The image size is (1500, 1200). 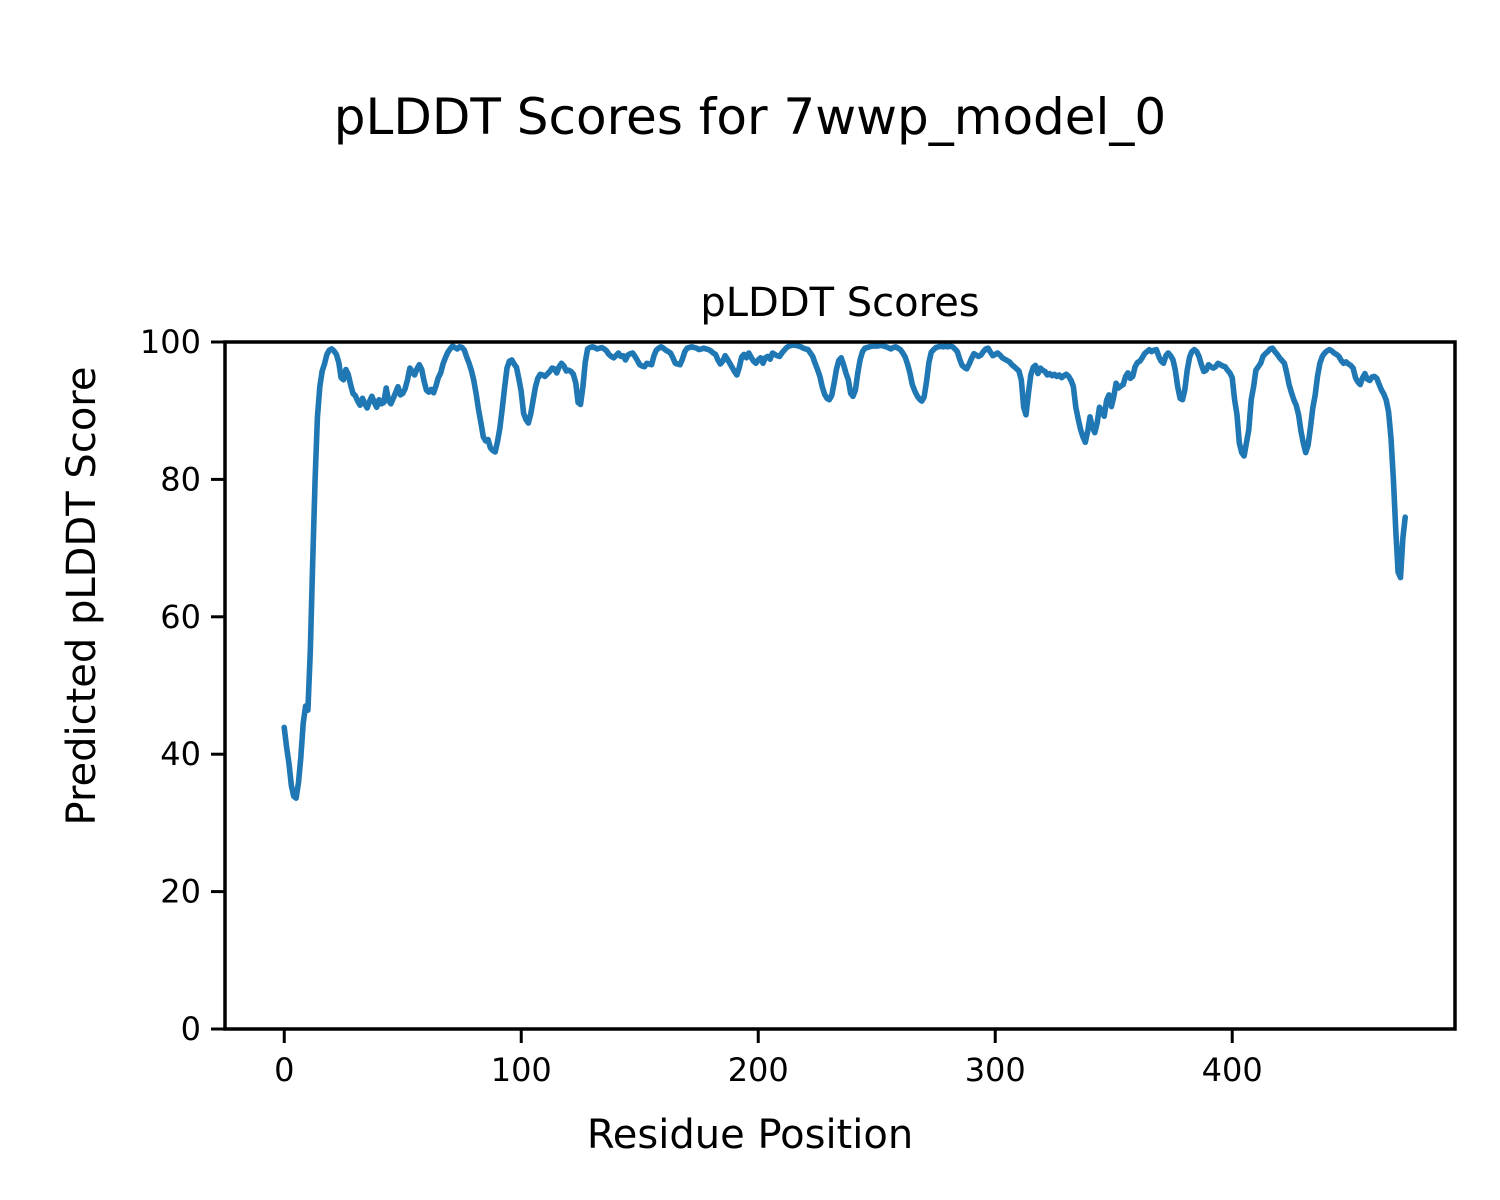 I want to click on x-axis-label: Residue Position, so click(x=750, y=1135).